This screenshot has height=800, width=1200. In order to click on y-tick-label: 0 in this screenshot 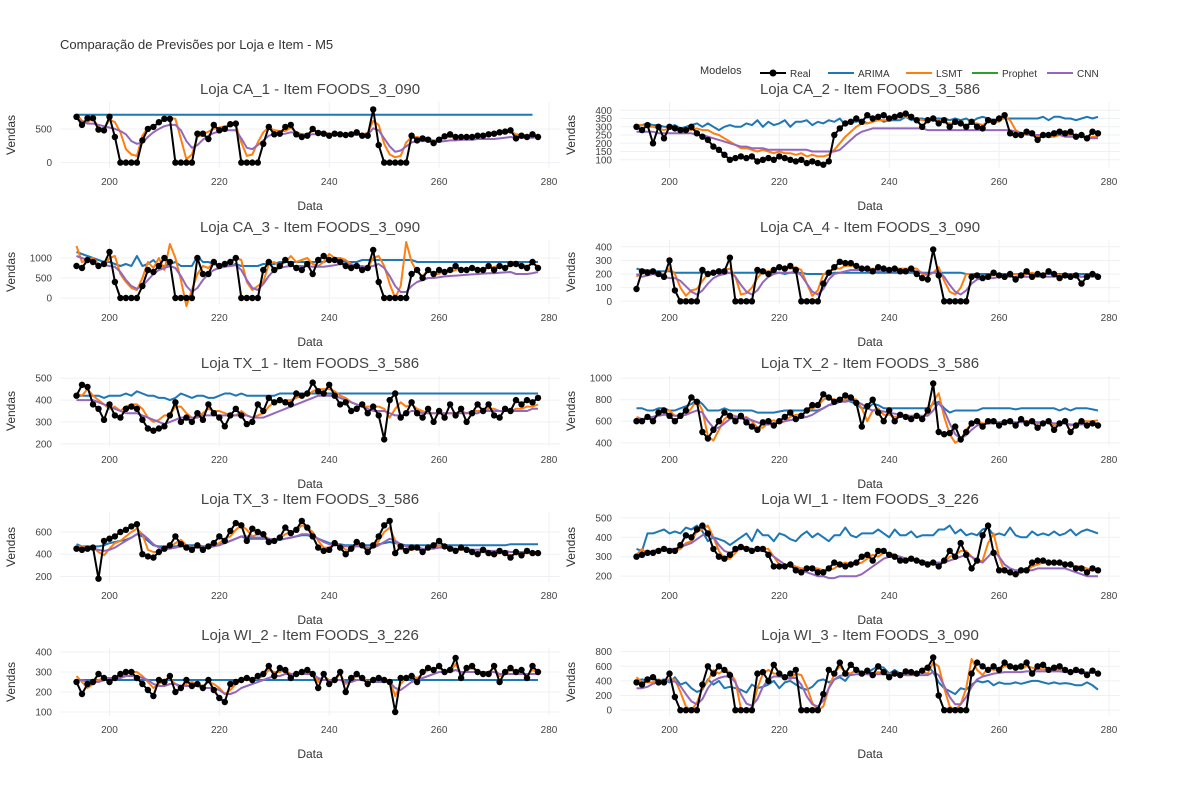, I will do `click(609, 711)`.